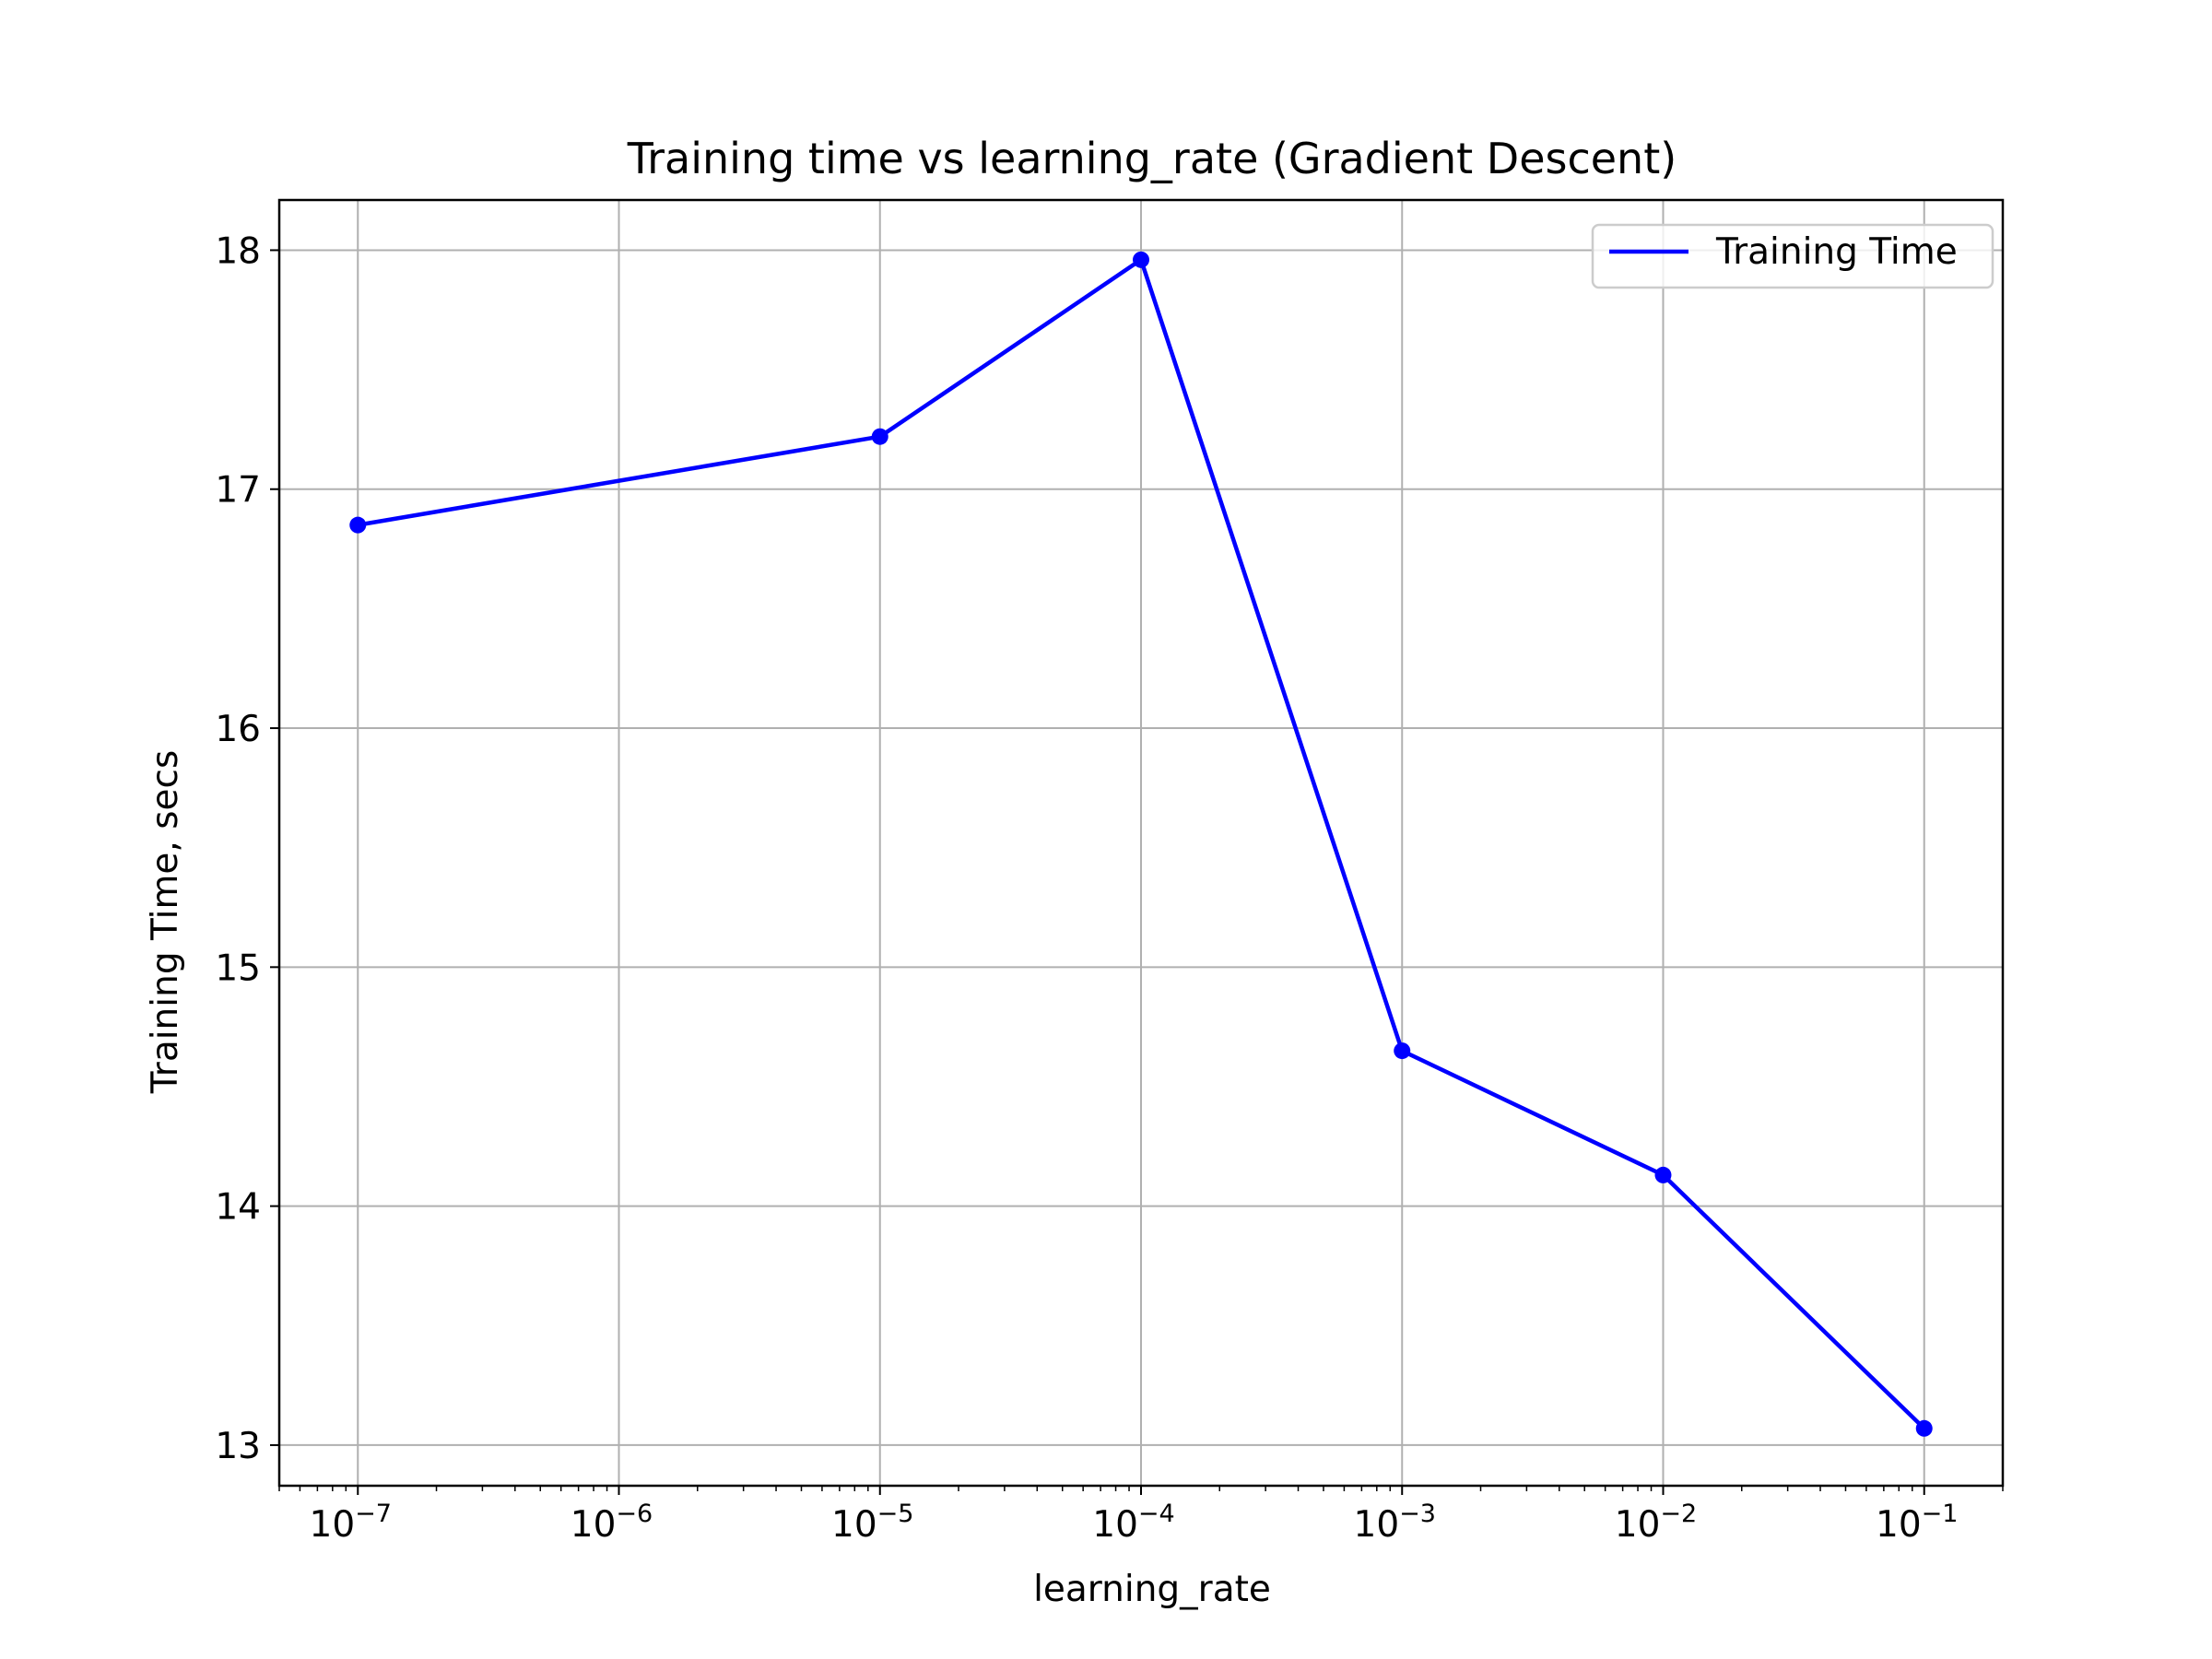 The width and height of the screenshot is (2212, 1659). I want to click on legend: Training Time, so click(1792, 256).